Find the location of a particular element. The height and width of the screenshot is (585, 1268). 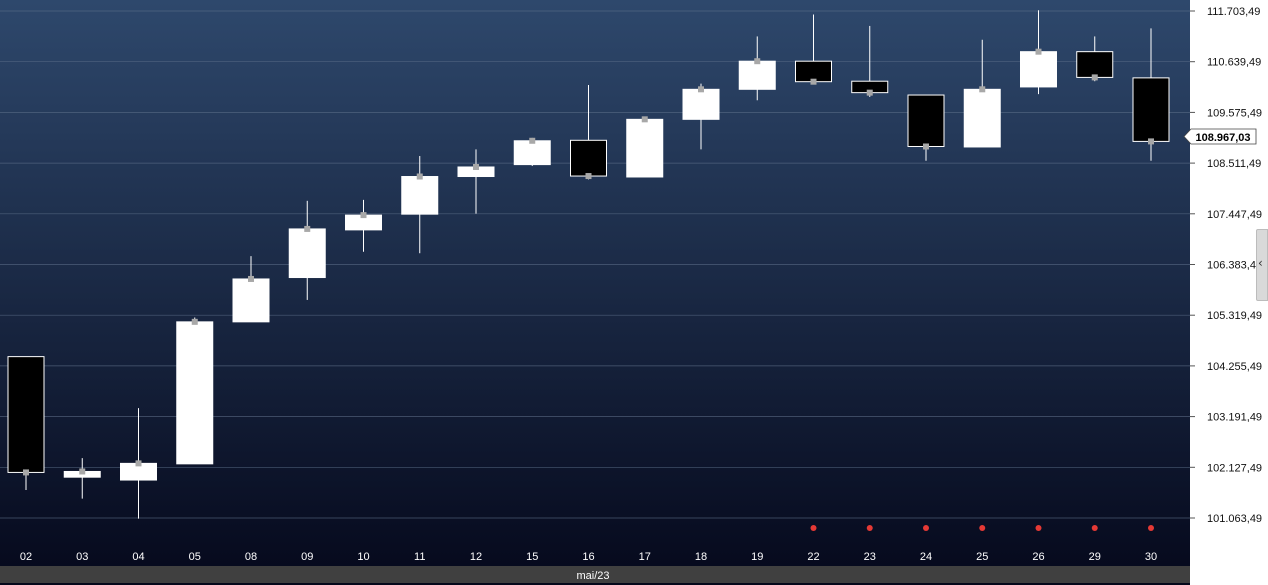

date-tick-label: 04 is located at coordinates (138, 557).